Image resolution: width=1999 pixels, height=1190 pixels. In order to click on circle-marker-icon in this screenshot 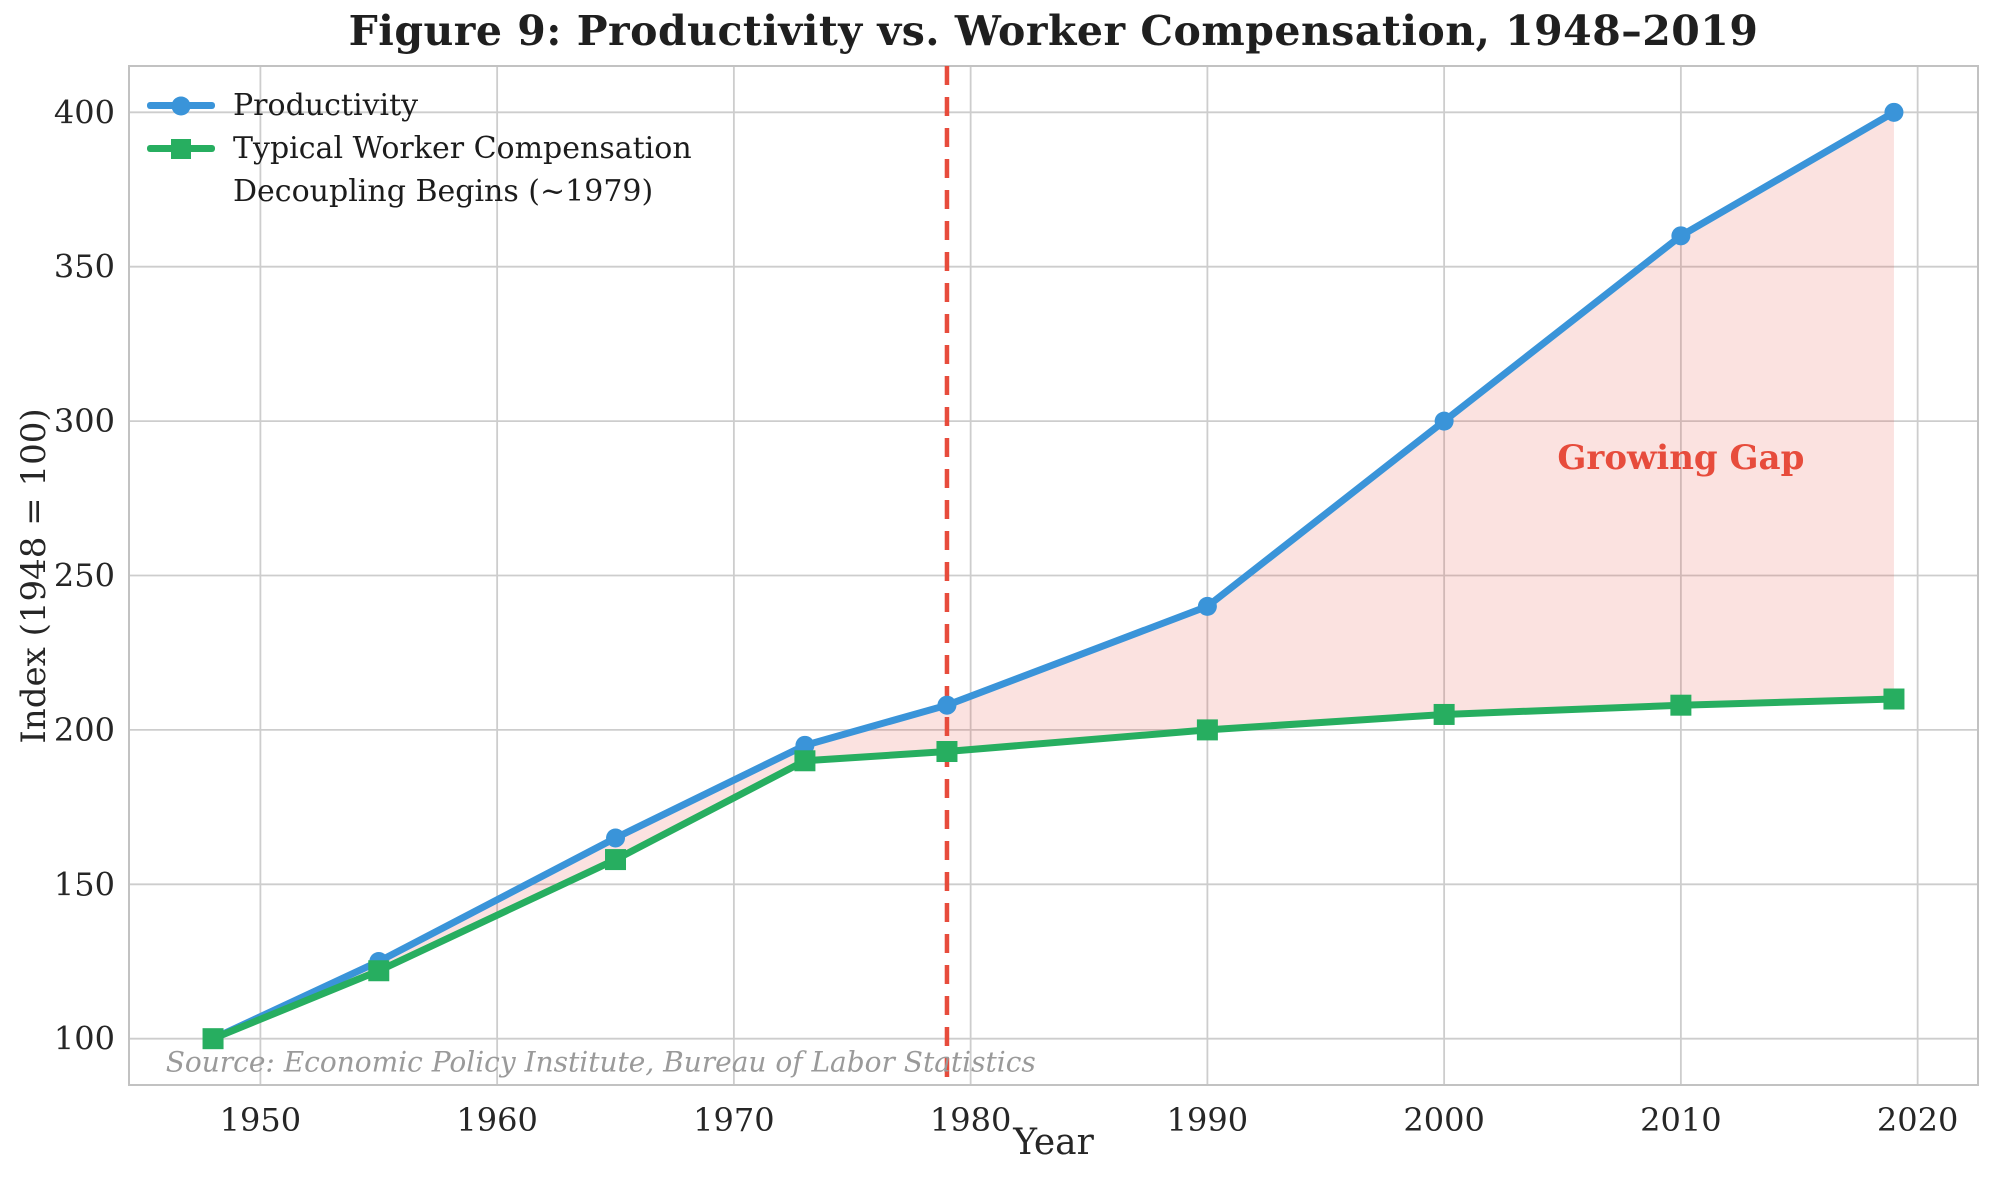, I will do `click(181, 105)`.